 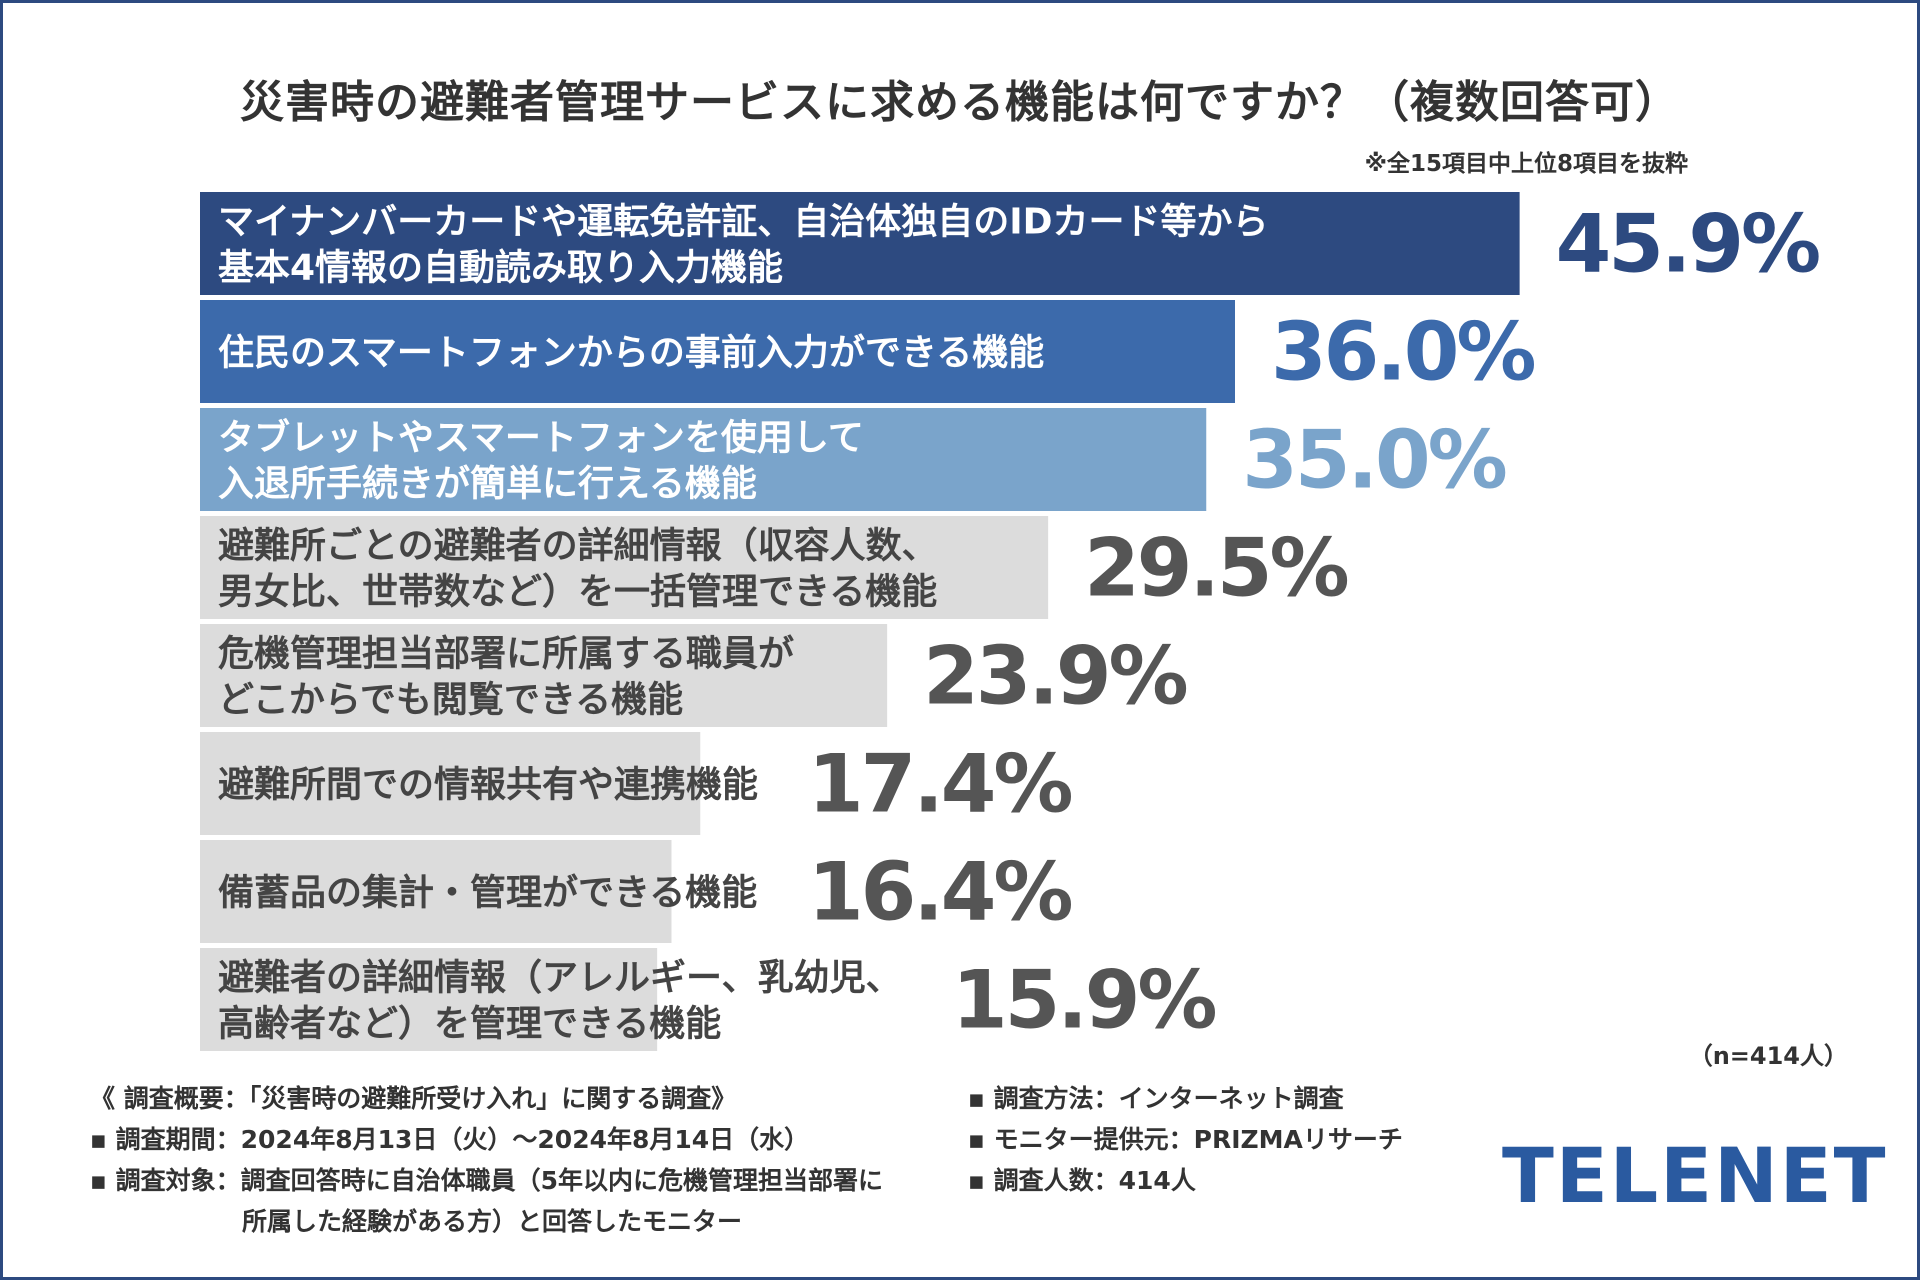 I want to click on bar-label-1-line-1: マイナンバーカードや運転免許証、自治体独自のIDカード等から, so click(x=743, y=222).